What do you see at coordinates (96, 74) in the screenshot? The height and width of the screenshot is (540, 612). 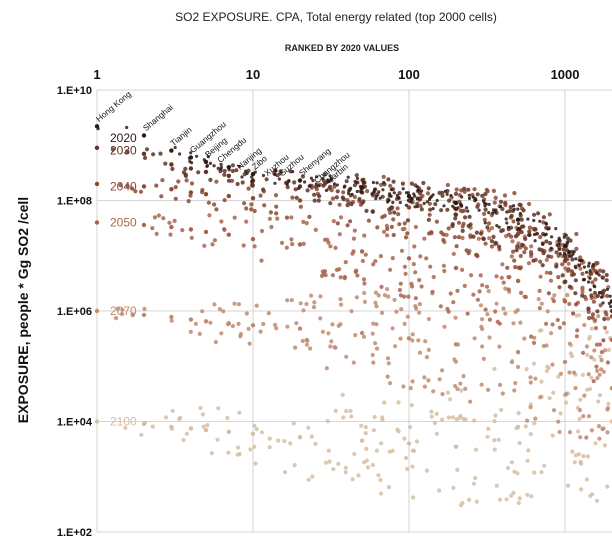 I see `x-tick-label: 1` at bounding box center [96, 74].